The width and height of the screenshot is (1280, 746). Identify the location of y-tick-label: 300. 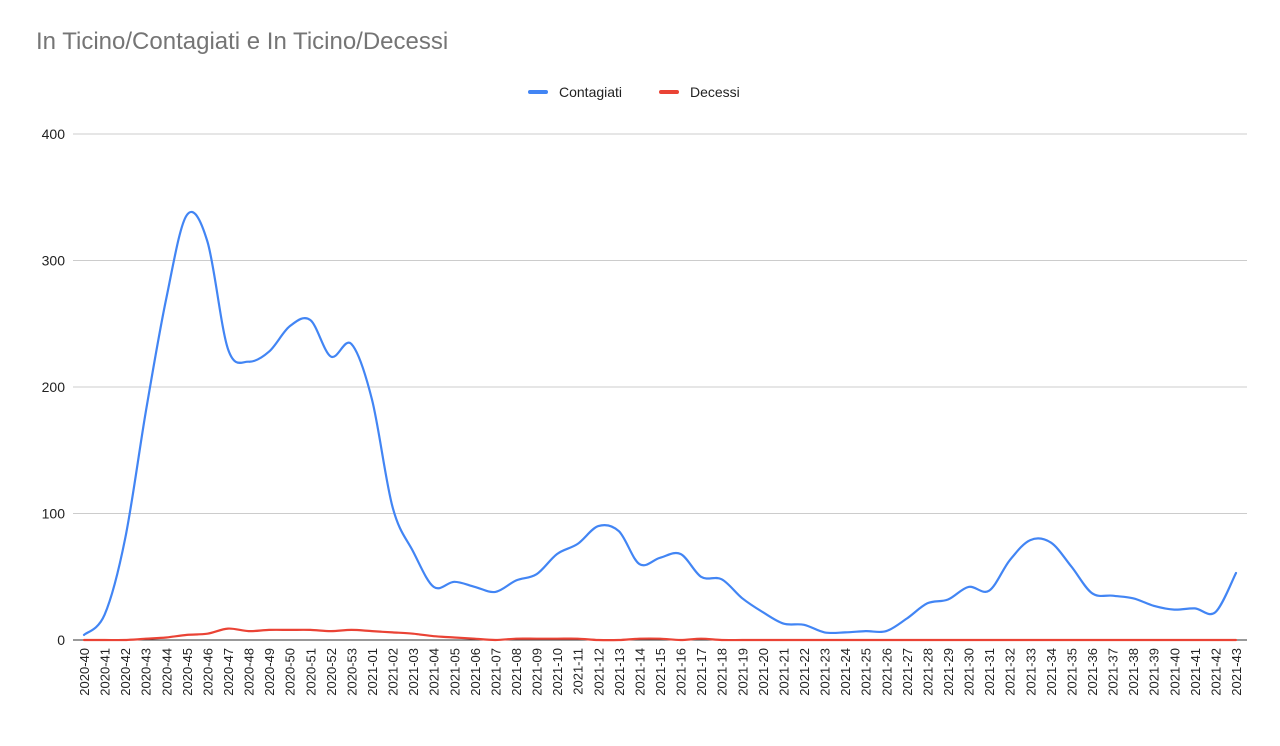
(54, 261).